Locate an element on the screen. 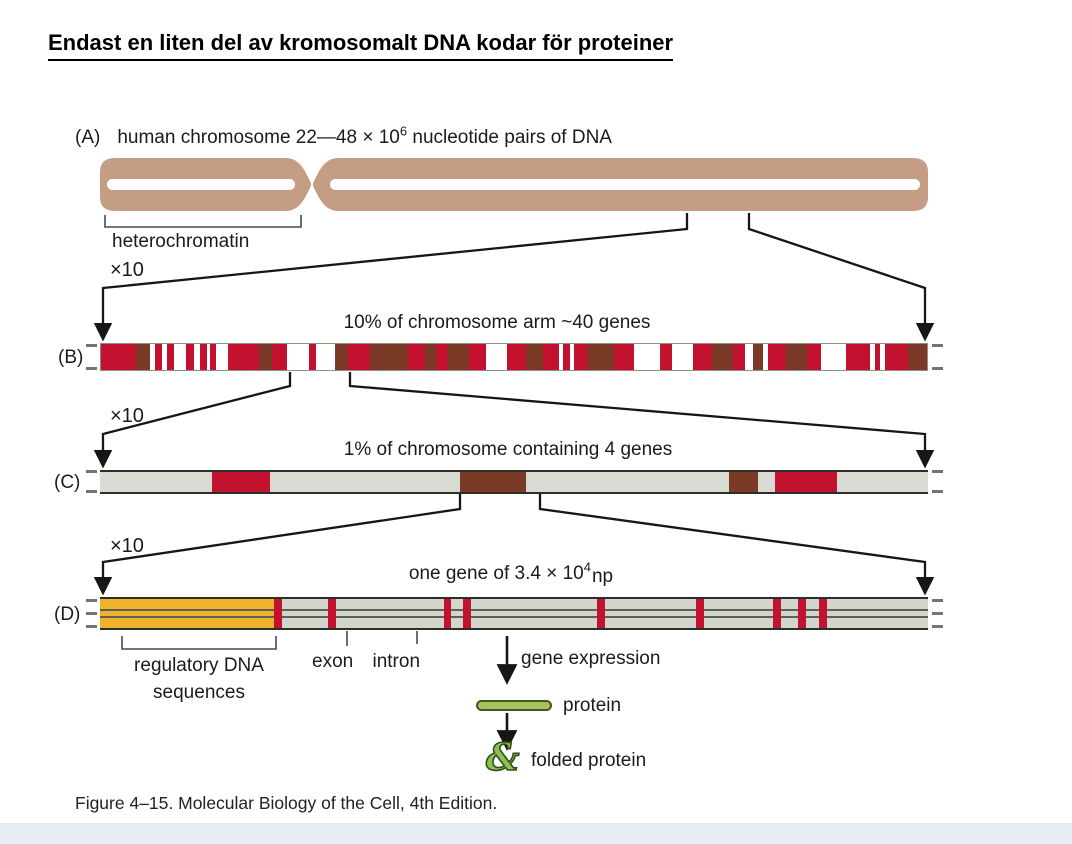  slide-bottom-band is located at coordinates (536, 833).